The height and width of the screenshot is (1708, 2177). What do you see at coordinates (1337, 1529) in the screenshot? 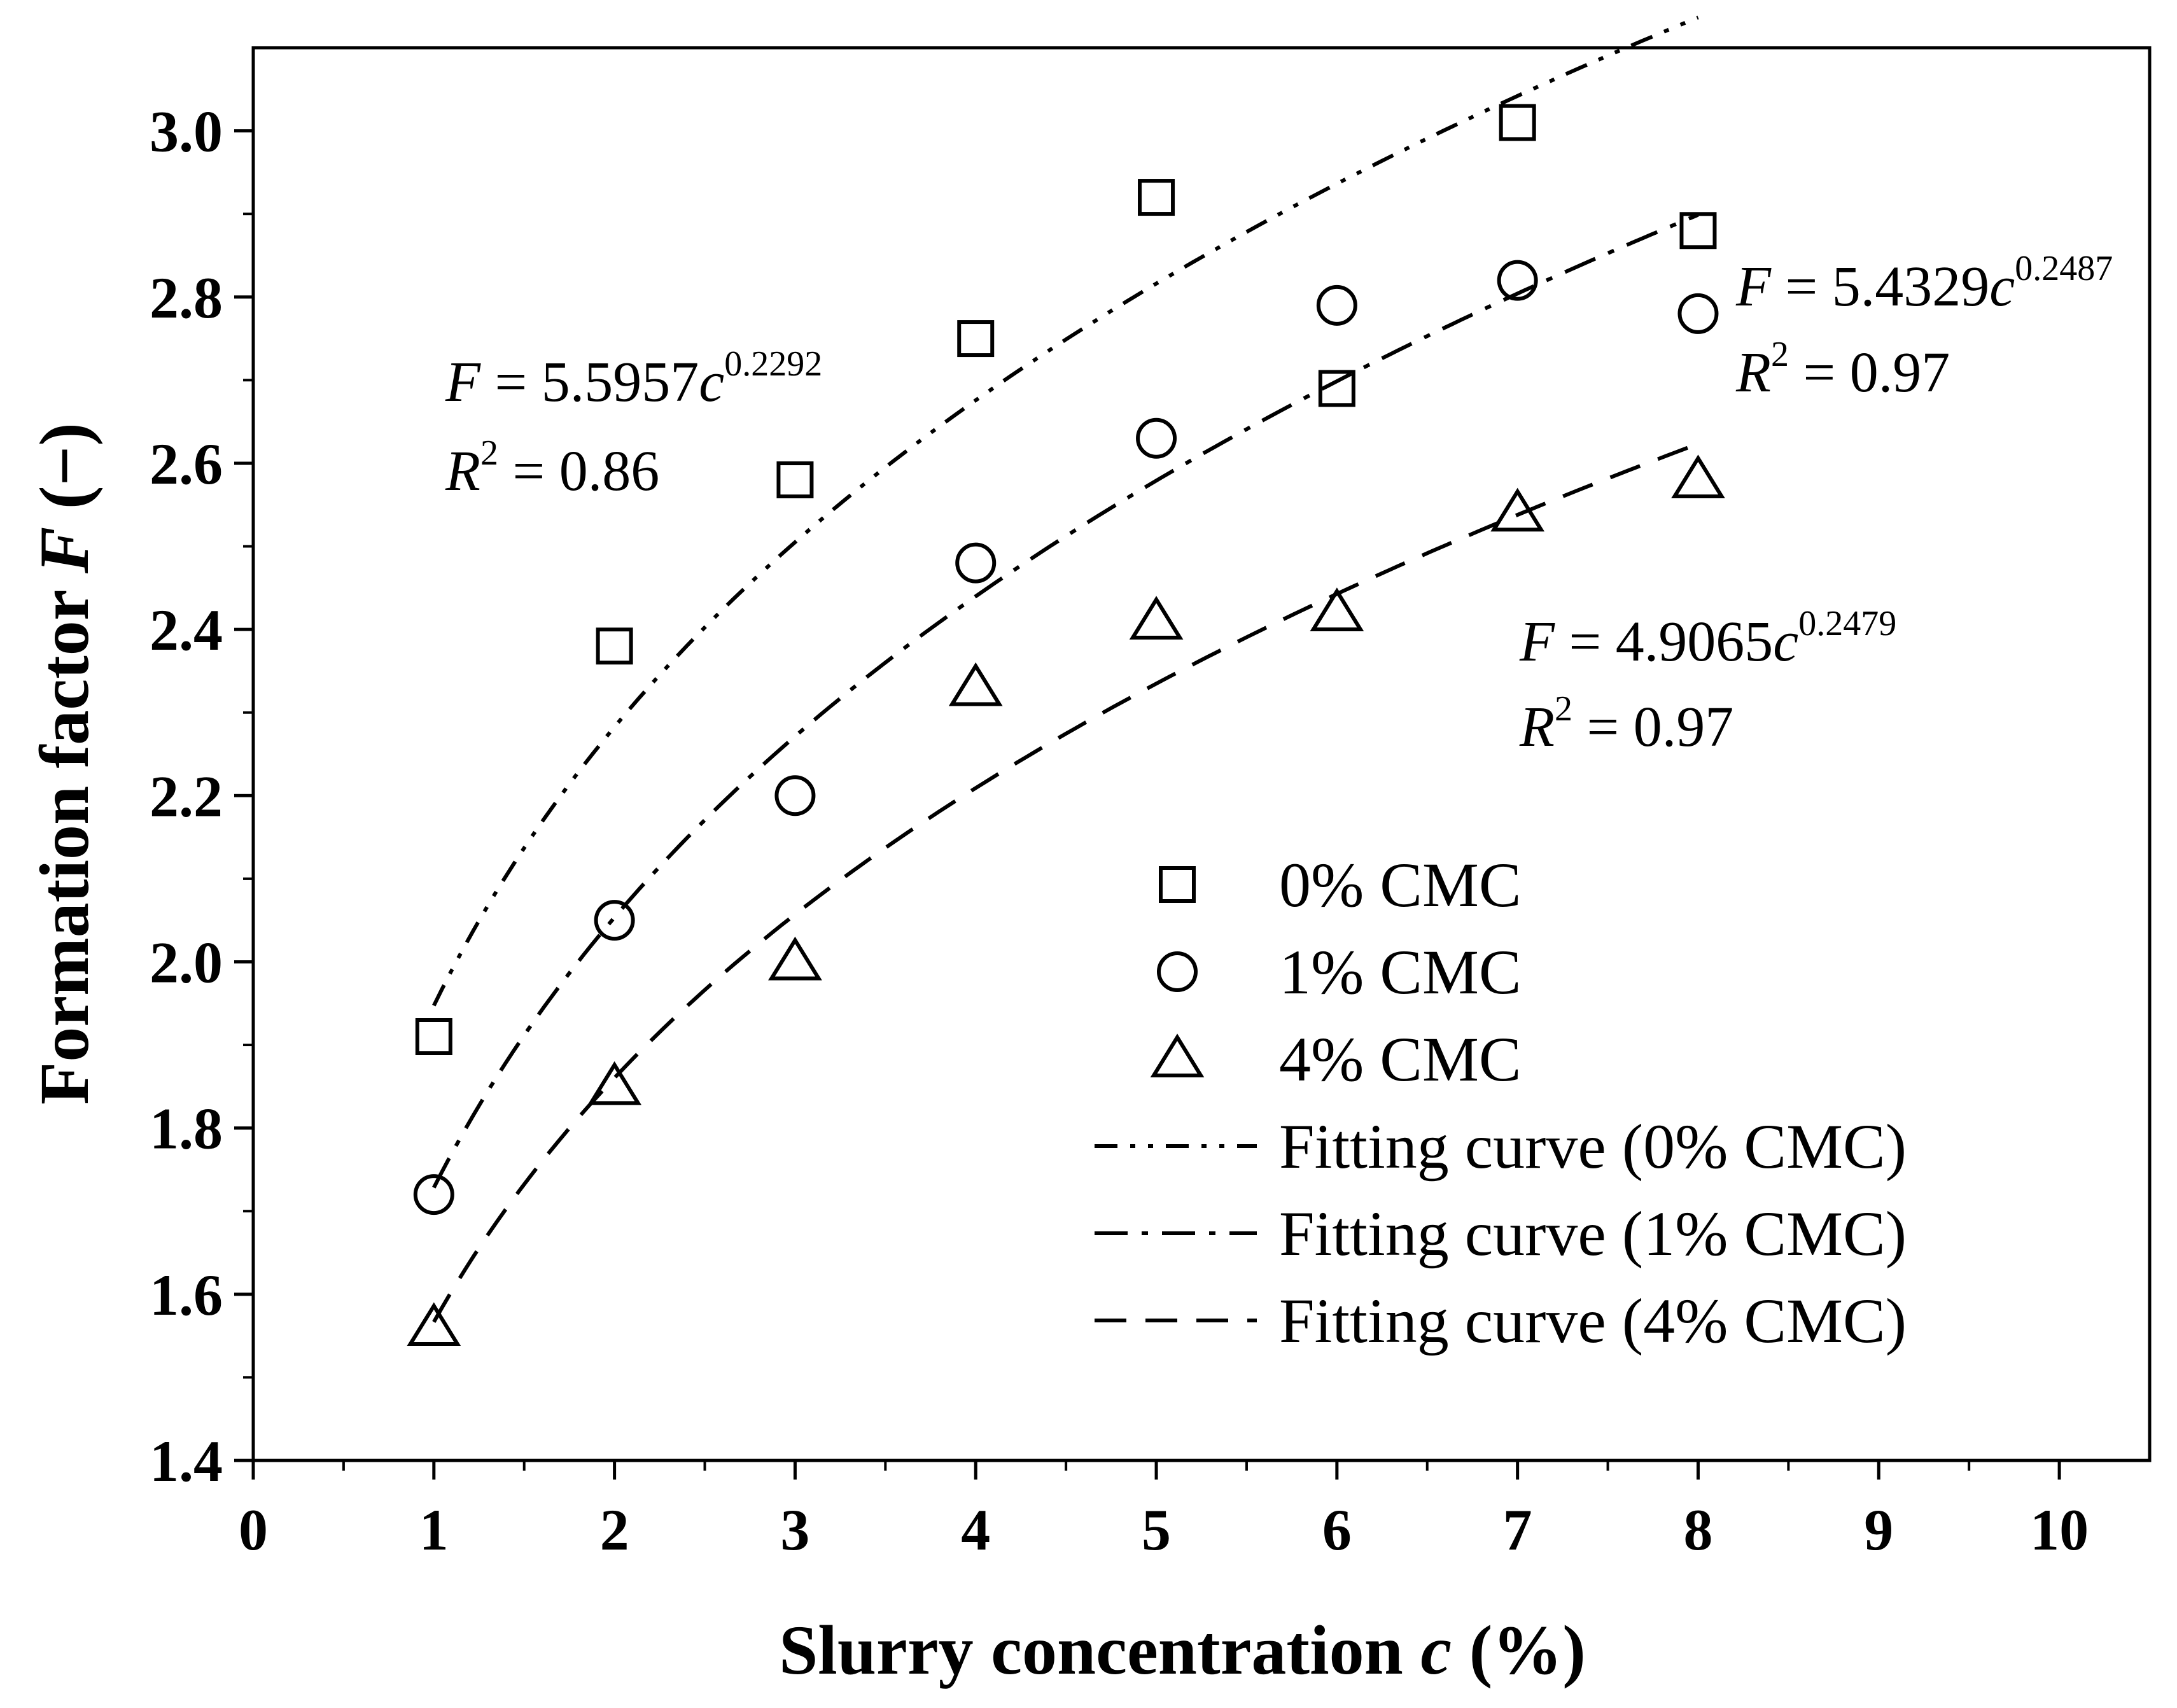
I see `x-tick-label-6: 6` at bounding box center [1337, 1529].